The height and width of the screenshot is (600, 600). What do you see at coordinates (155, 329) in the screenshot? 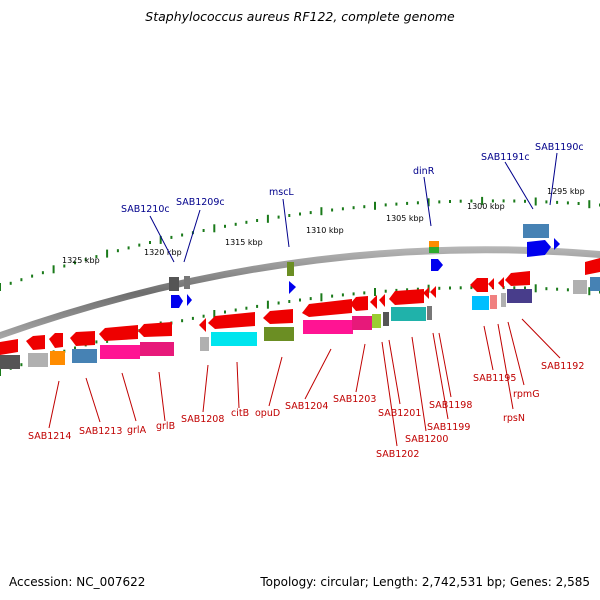
I see `gene-grlb-b` at bounding box center [155, 329].